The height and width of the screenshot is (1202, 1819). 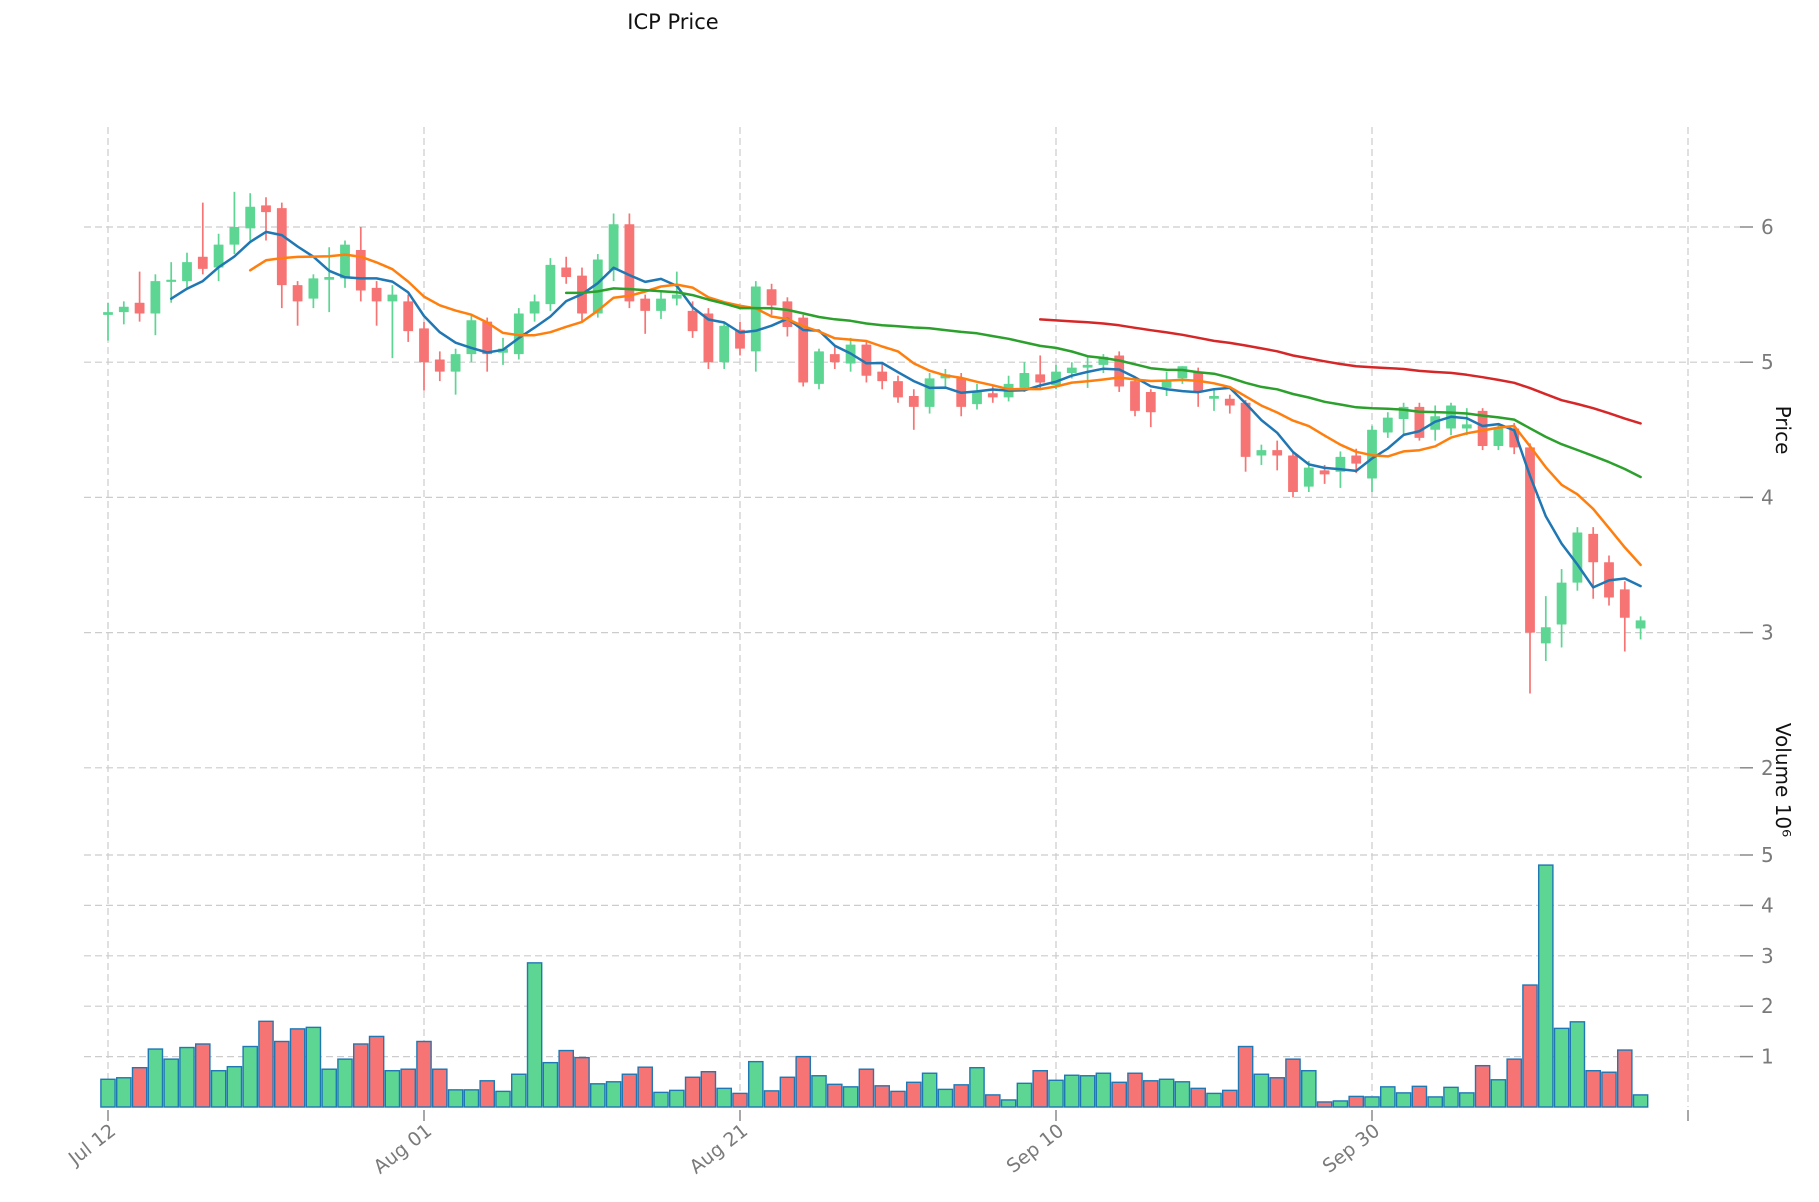 What do you see at coordinates (1352, 1149) in the screenshot?
I see `date-tick-label: Sep 30` at bounding box center [1352, 1149].